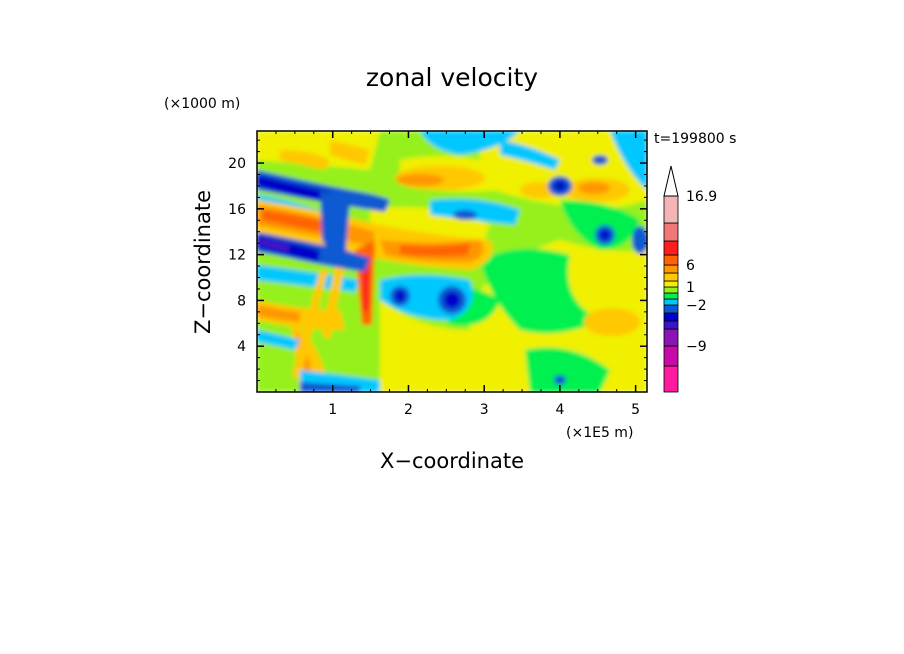  What do you see at coordinates (237, 164) in the screenshot?
I see `y-tick-label: 20` at bounding box center [237, 164].